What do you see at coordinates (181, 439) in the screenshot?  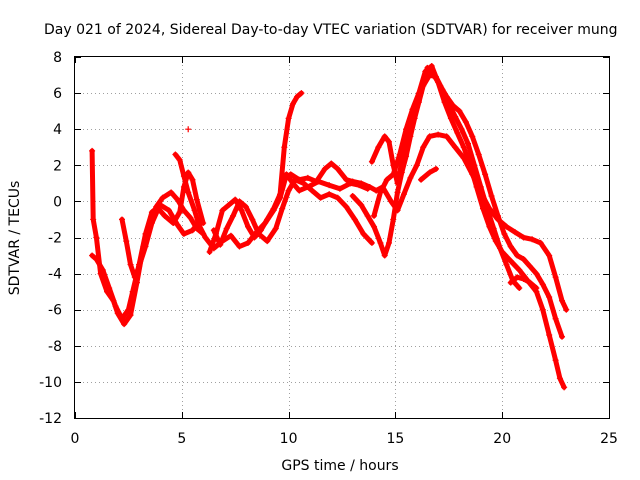 I see `x-tick-label: 5` at bounding box center [181, 439].